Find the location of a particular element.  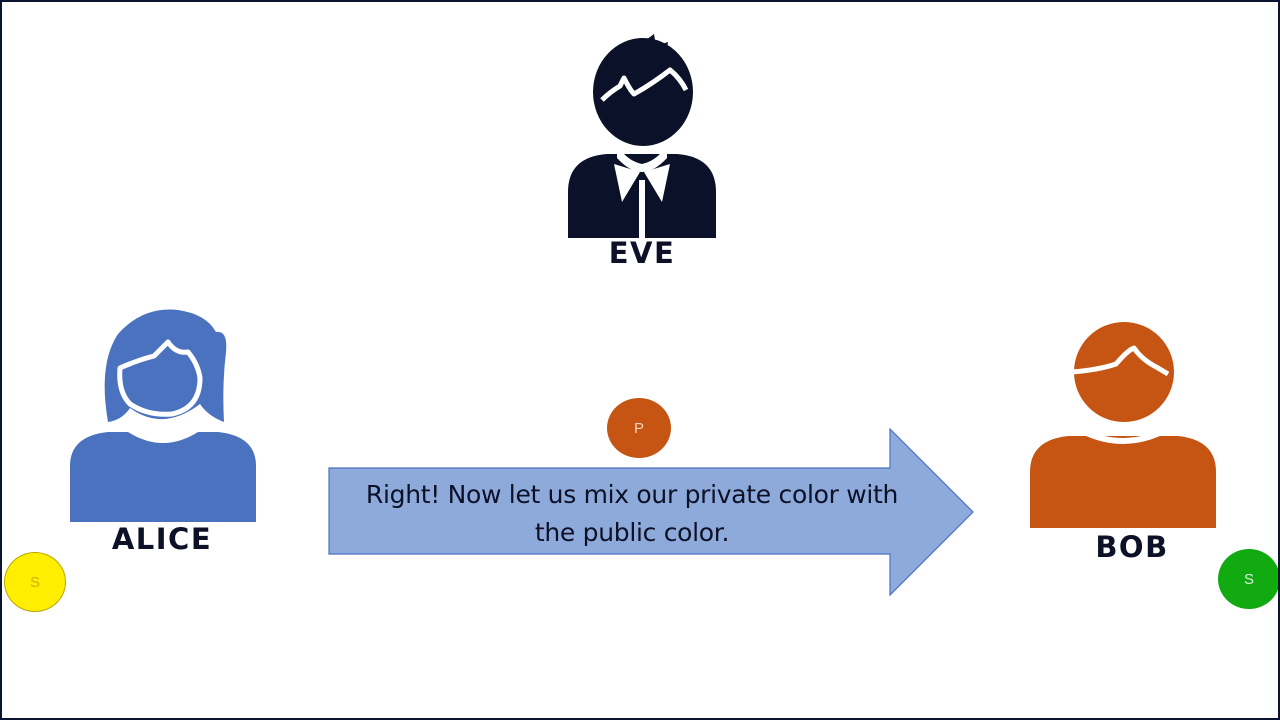

bob-secret-token: S is located at coordinates (1248, 579).